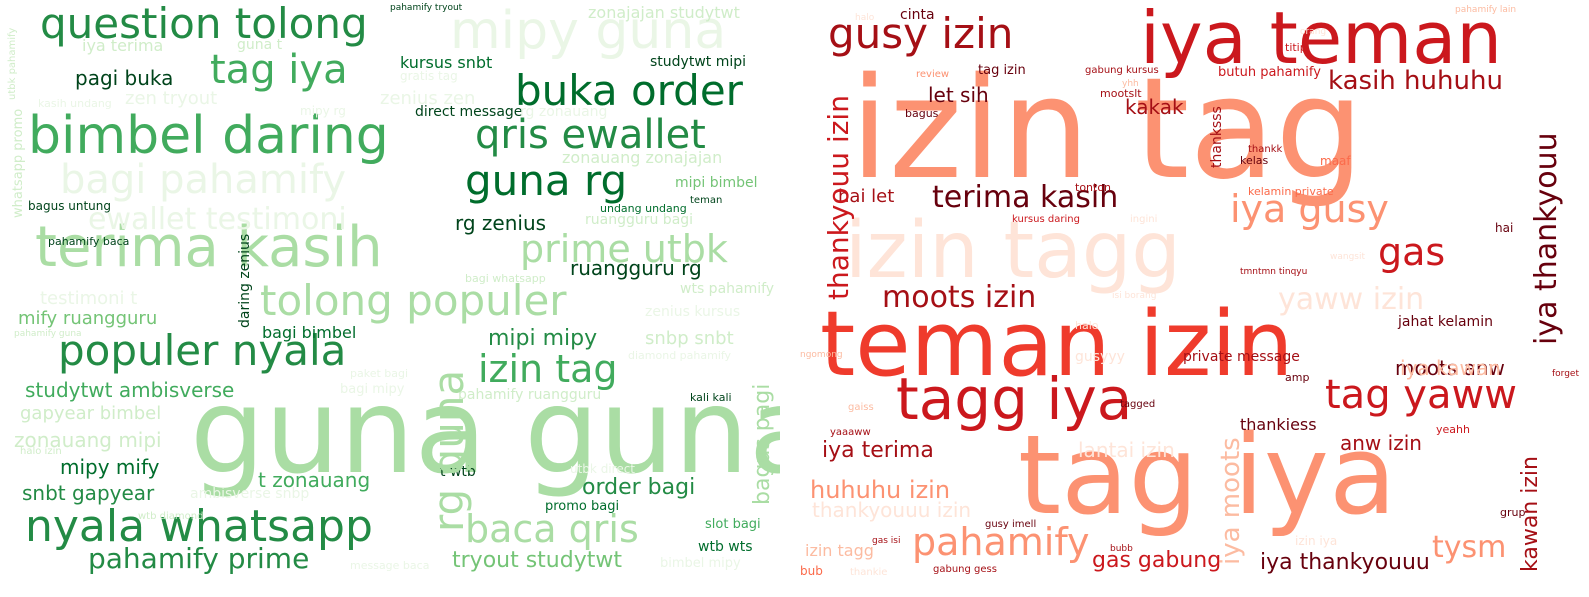 This screenshot has width=1589, height=597. What do you see at coordinates (1100, 357) in the screenshot?
I see `cloud-word: gusyyy` at bounding box center [1100, 357].